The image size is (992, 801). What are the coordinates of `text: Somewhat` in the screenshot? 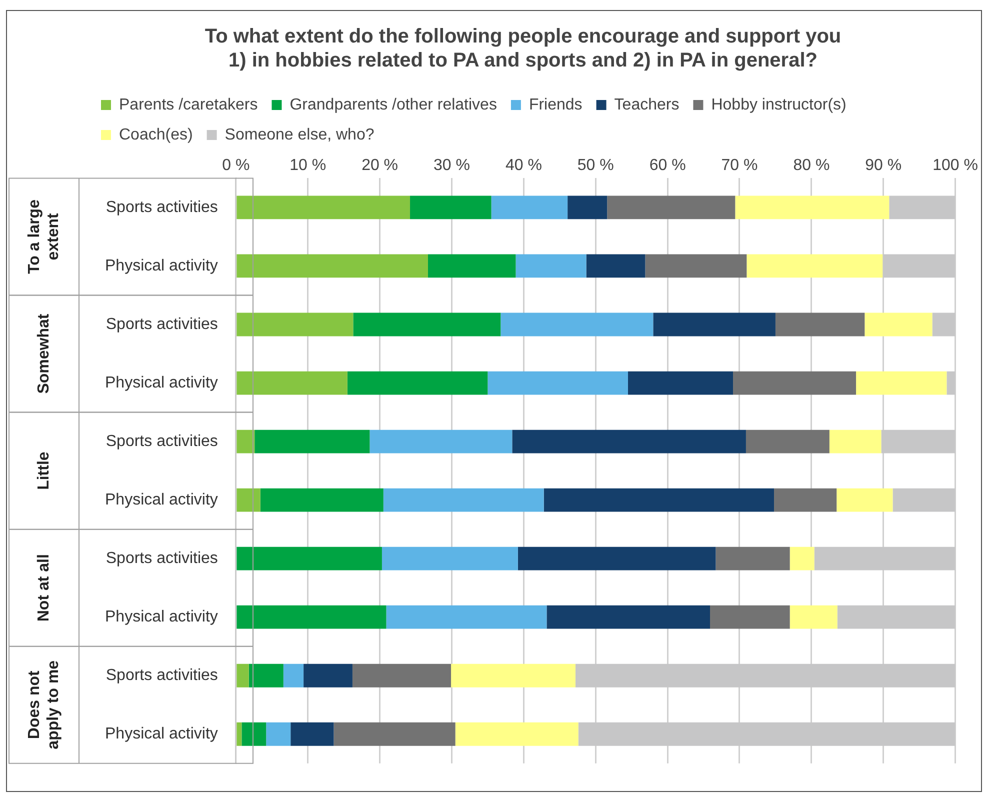 It's located at (43, 353).